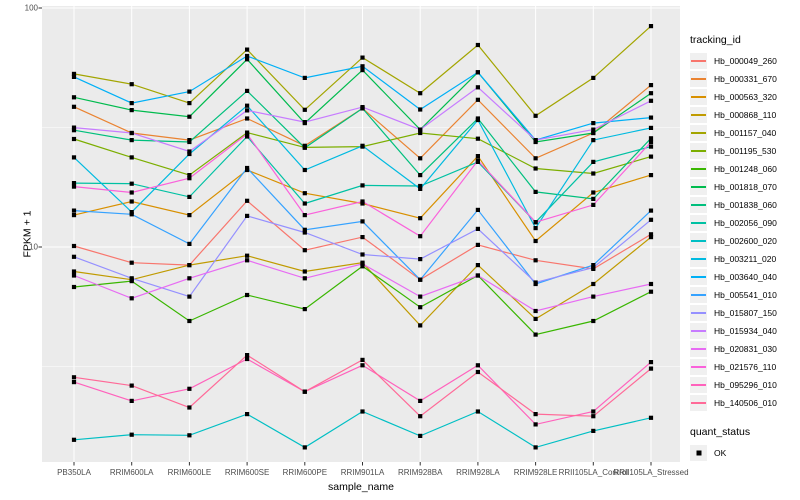  I want to click on legend-color-title: tracking_id, so click(715, 40).